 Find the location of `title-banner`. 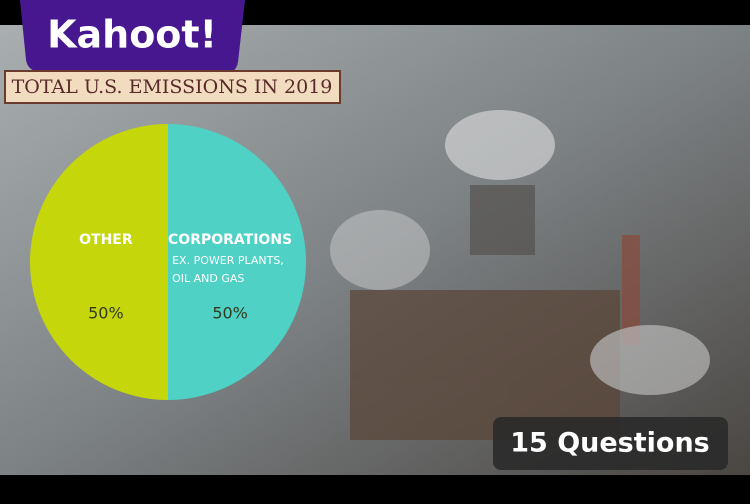

title-banner is located at coordinates (172, 87).